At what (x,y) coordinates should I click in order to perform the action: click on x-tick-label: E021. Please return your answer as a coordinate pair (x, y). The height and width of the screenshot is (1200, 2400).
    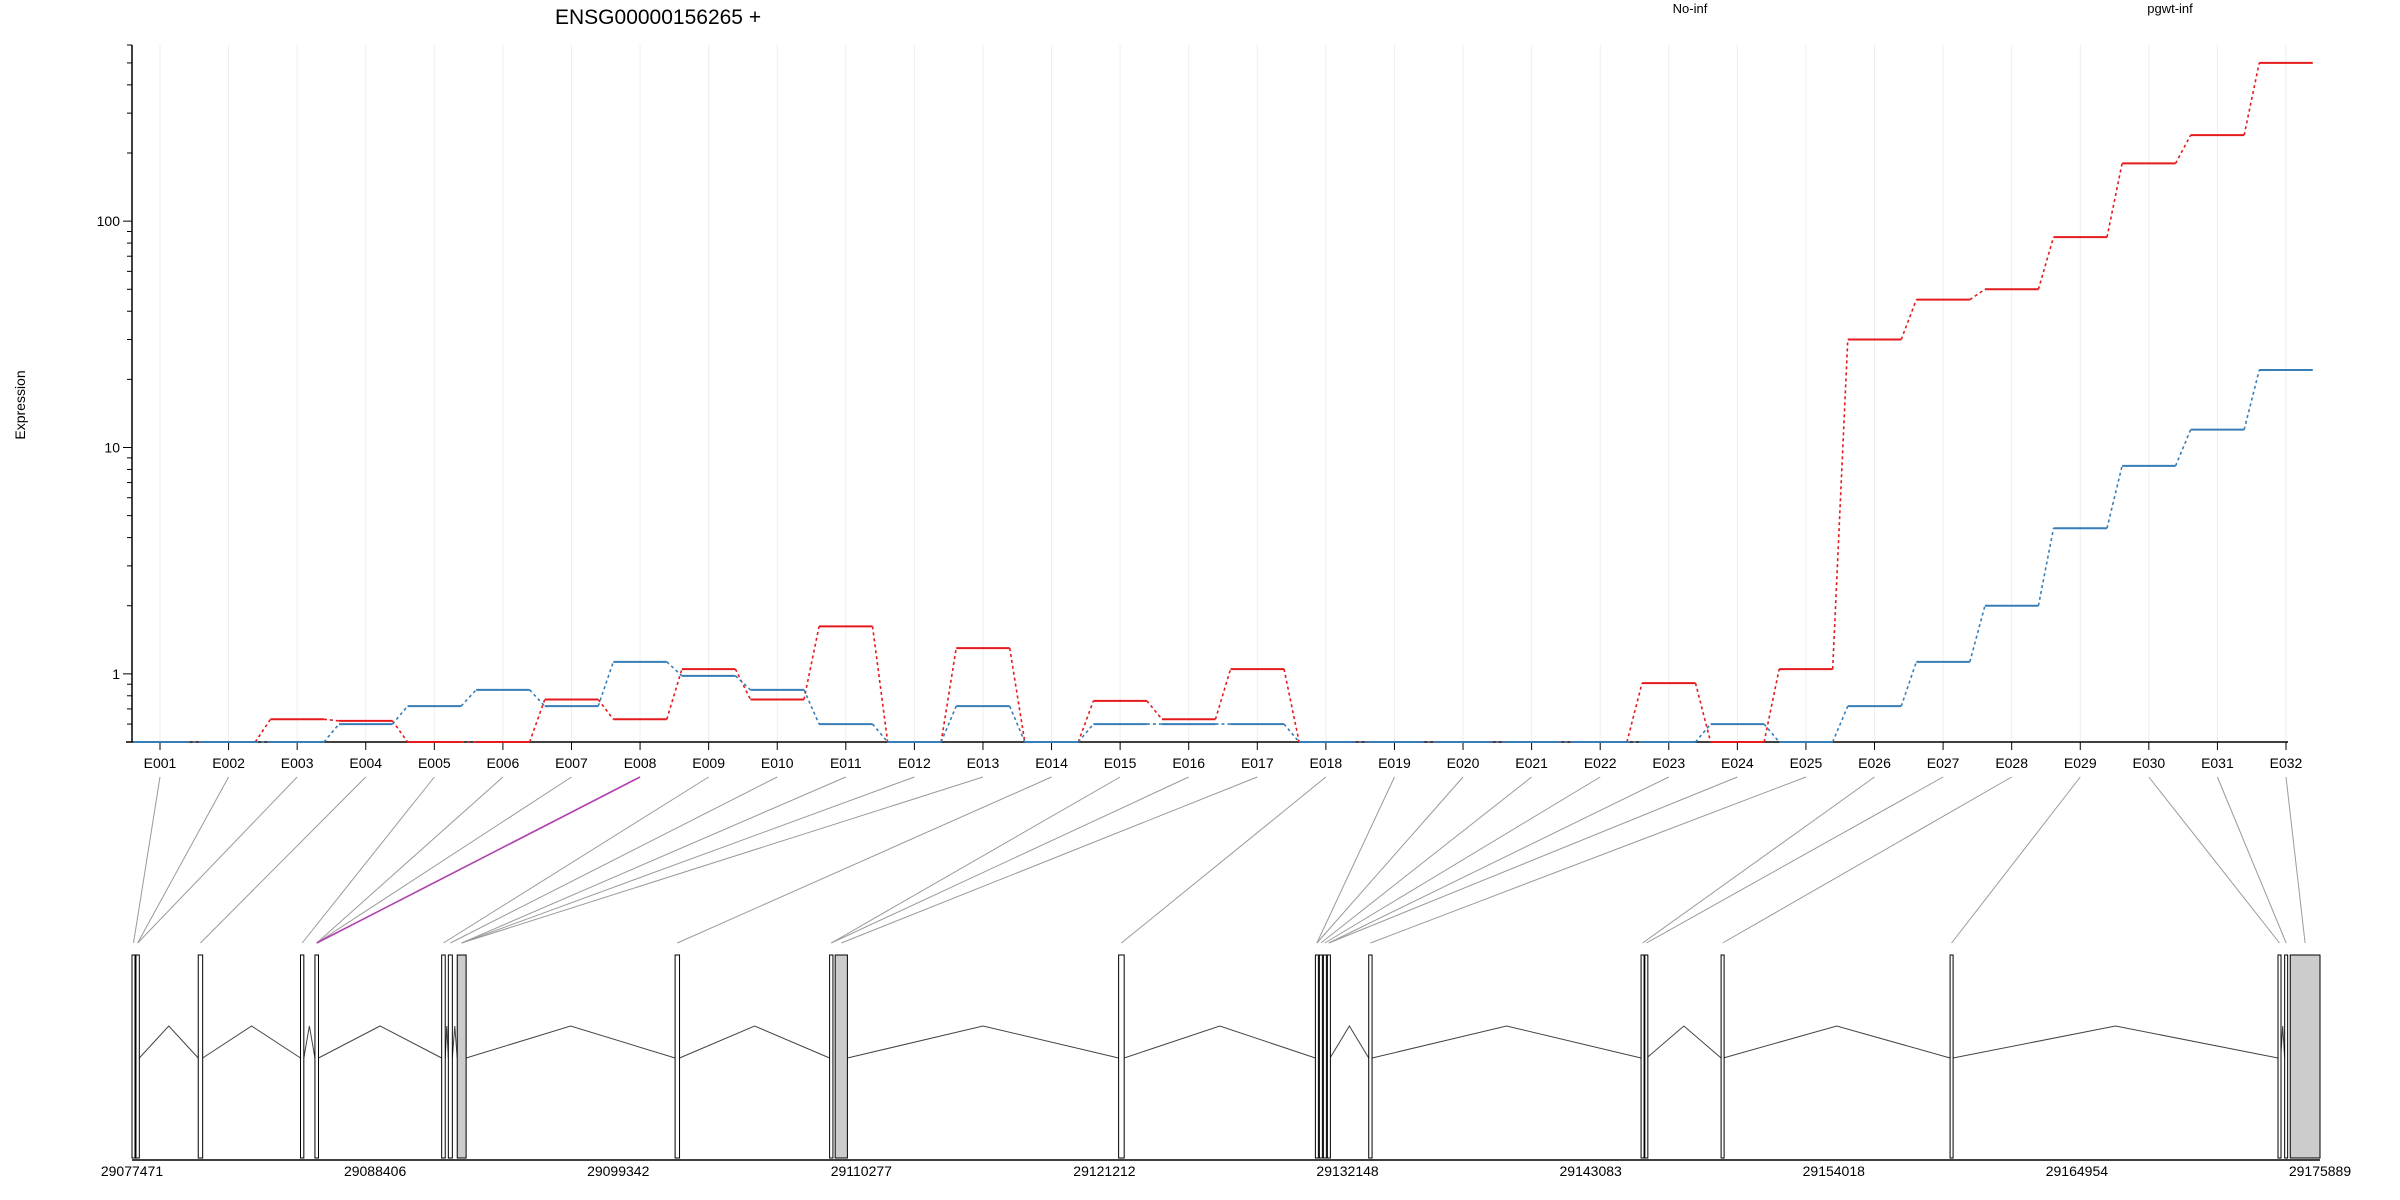
    Looking at the image, I should click on (1531, 763).